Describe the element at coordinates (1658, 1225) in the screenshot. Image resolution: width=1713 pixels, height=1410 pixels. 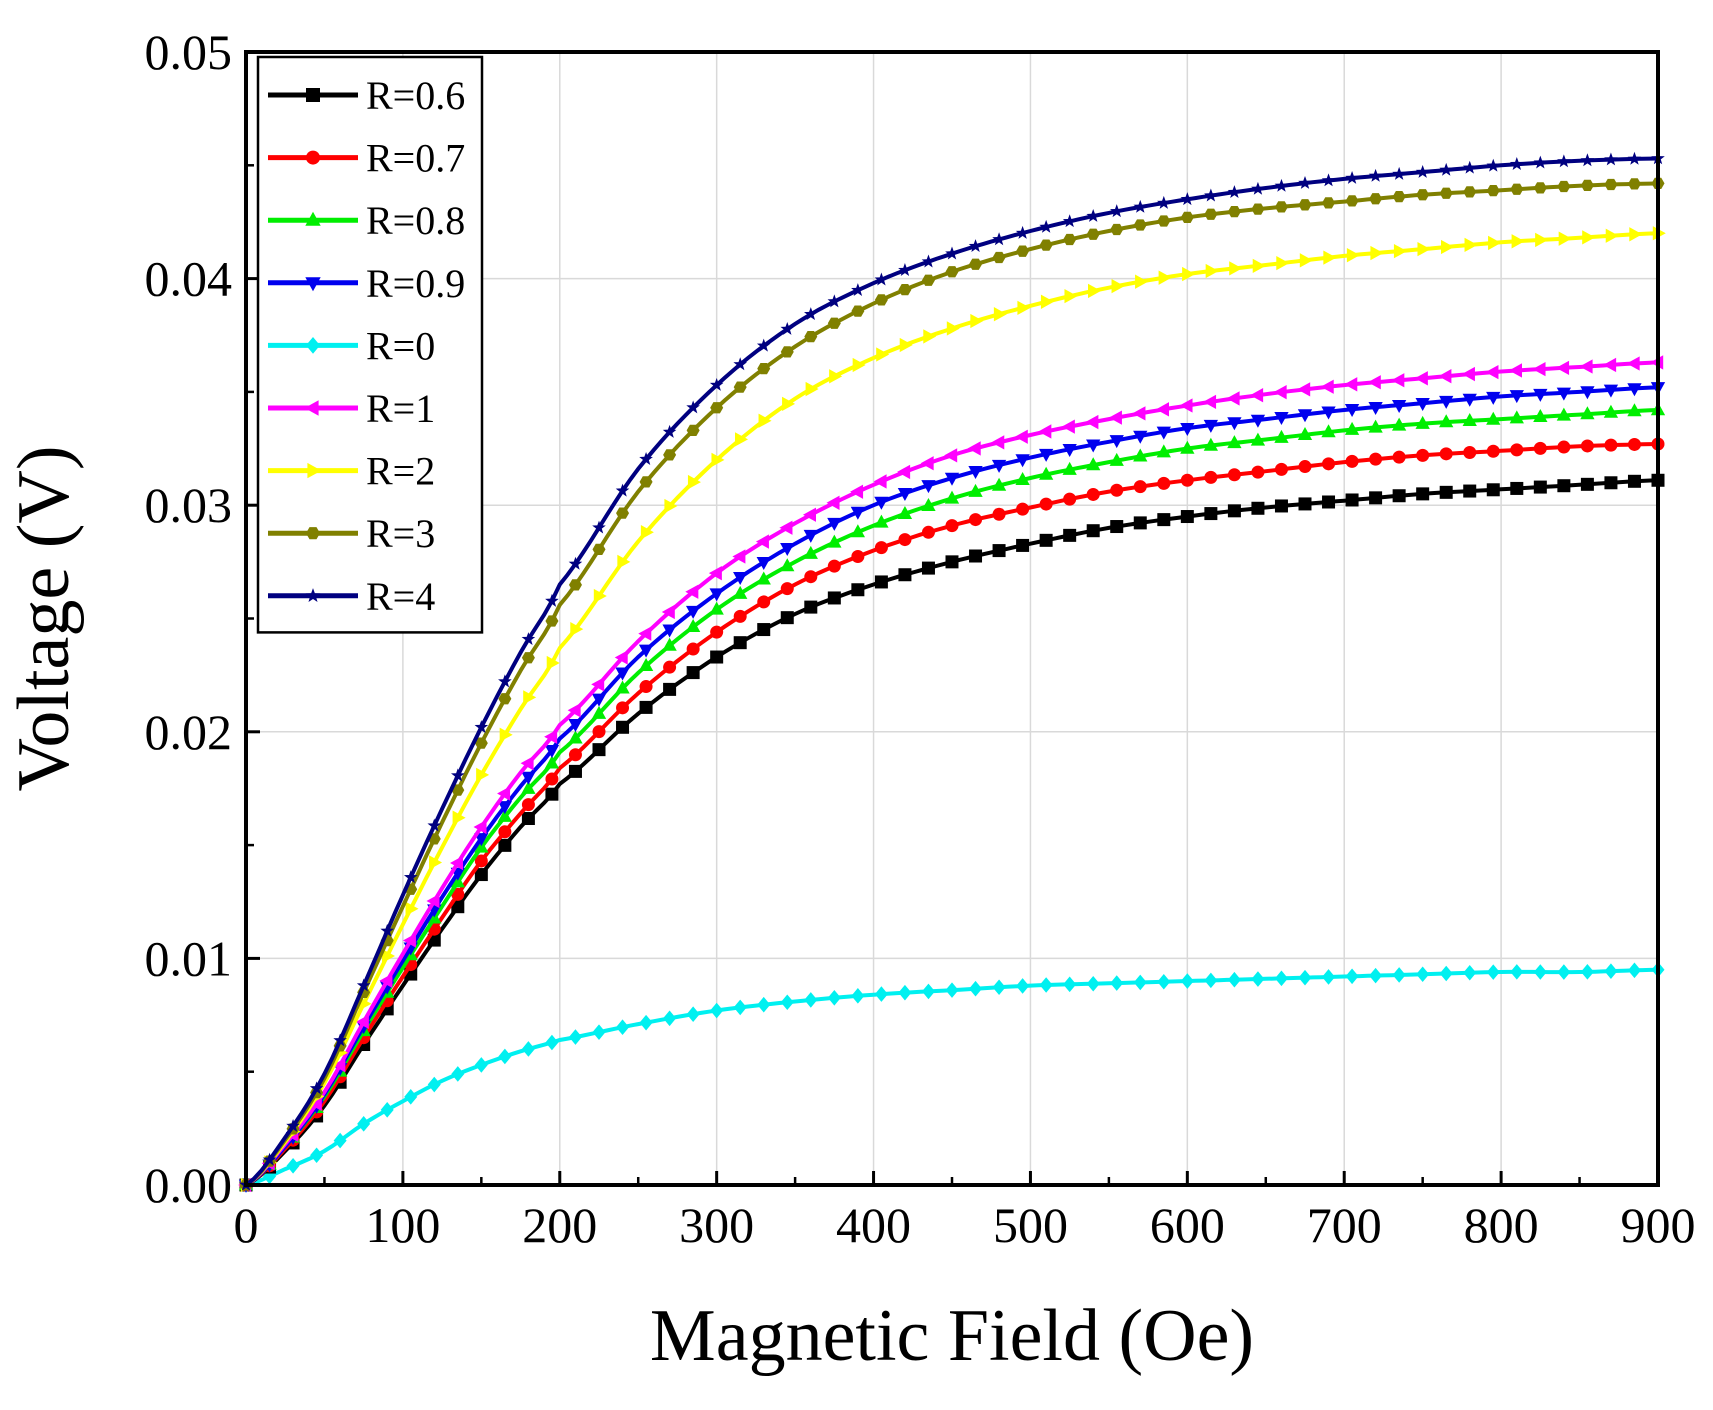
I see `x-tick-label: 900` at that location.